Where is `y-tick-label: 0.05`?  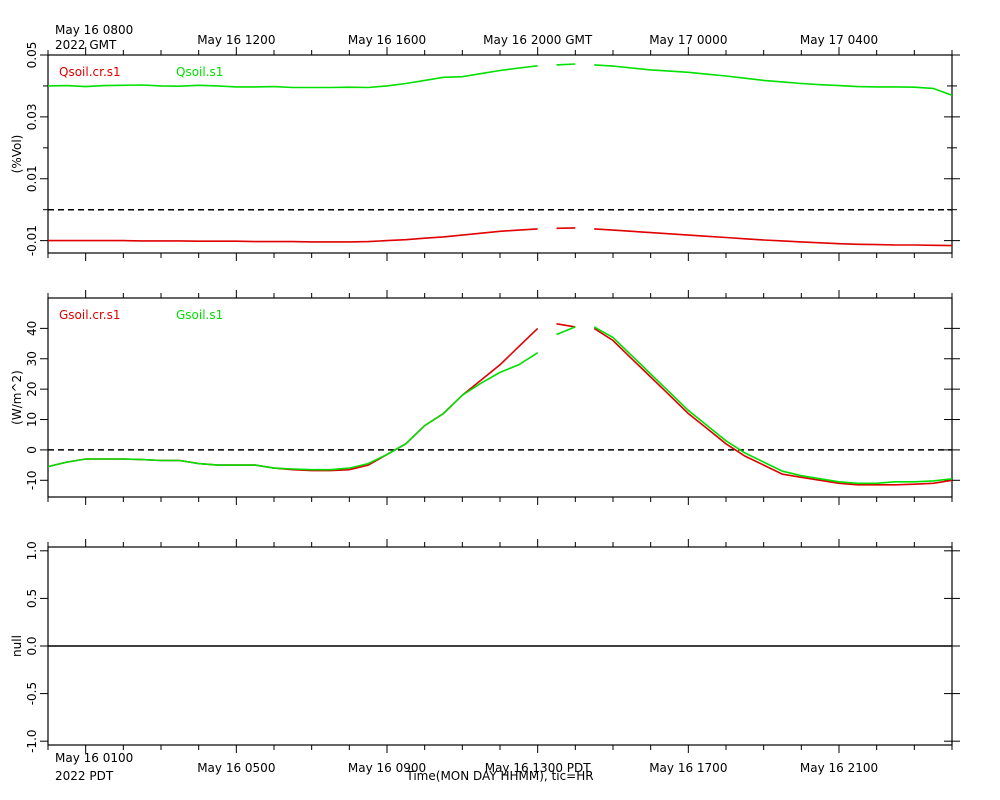
y-tick-label: 0.05 is located at coordinates (32, 55).